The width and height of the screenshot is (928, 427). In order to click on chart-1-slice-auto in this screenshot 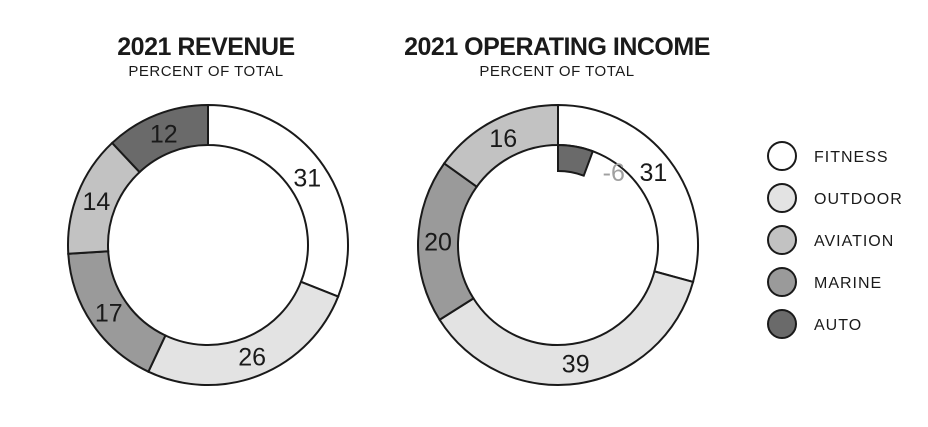, I will do `click(159, 138)`.